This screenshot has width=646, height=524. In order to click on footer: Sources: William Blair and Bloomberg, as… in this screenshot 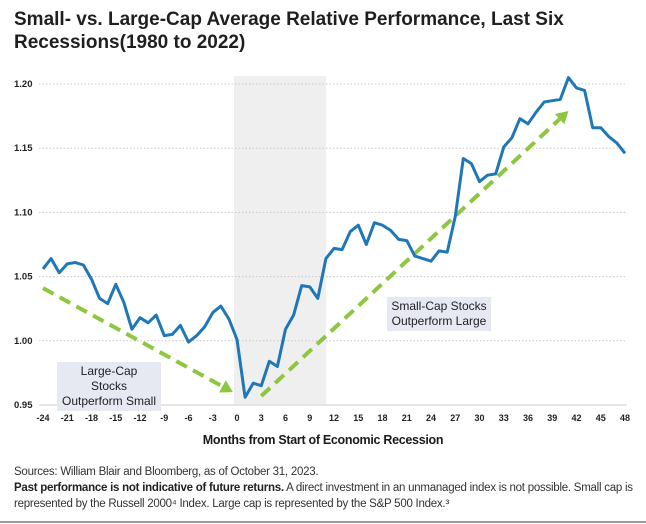, I will do `click(326, 488)`.